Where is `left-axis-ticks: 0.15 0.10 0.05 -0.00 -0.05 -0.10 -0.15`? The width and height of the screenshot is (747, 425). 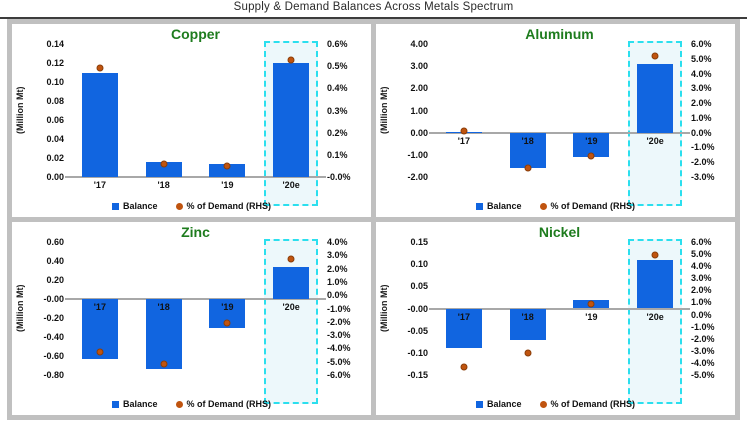 left-axis-ticks: 0.15 0.10 0.05 -0.00 -0.05 -0.10 -0.15 is located at coordinates (409, 308).